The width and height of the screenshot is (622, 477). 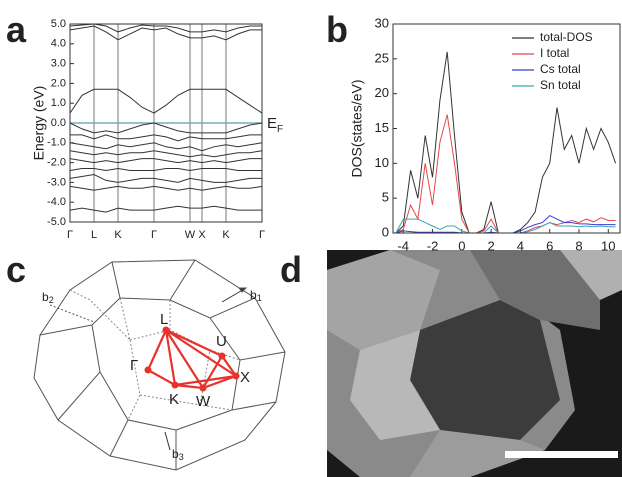 What do you see at coordinates (520, 245) in the screenshot?
I see `x-tick-label: 4` at bounding box center [520, 245].